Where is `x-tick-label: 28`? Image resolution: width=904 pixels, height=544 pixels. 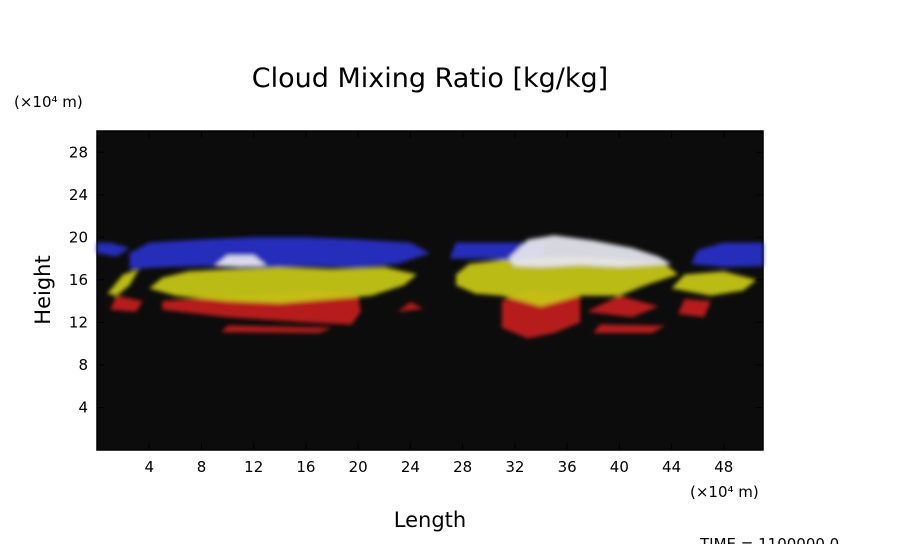 x-tick-label: 28 is located at coordinates (462, 467).